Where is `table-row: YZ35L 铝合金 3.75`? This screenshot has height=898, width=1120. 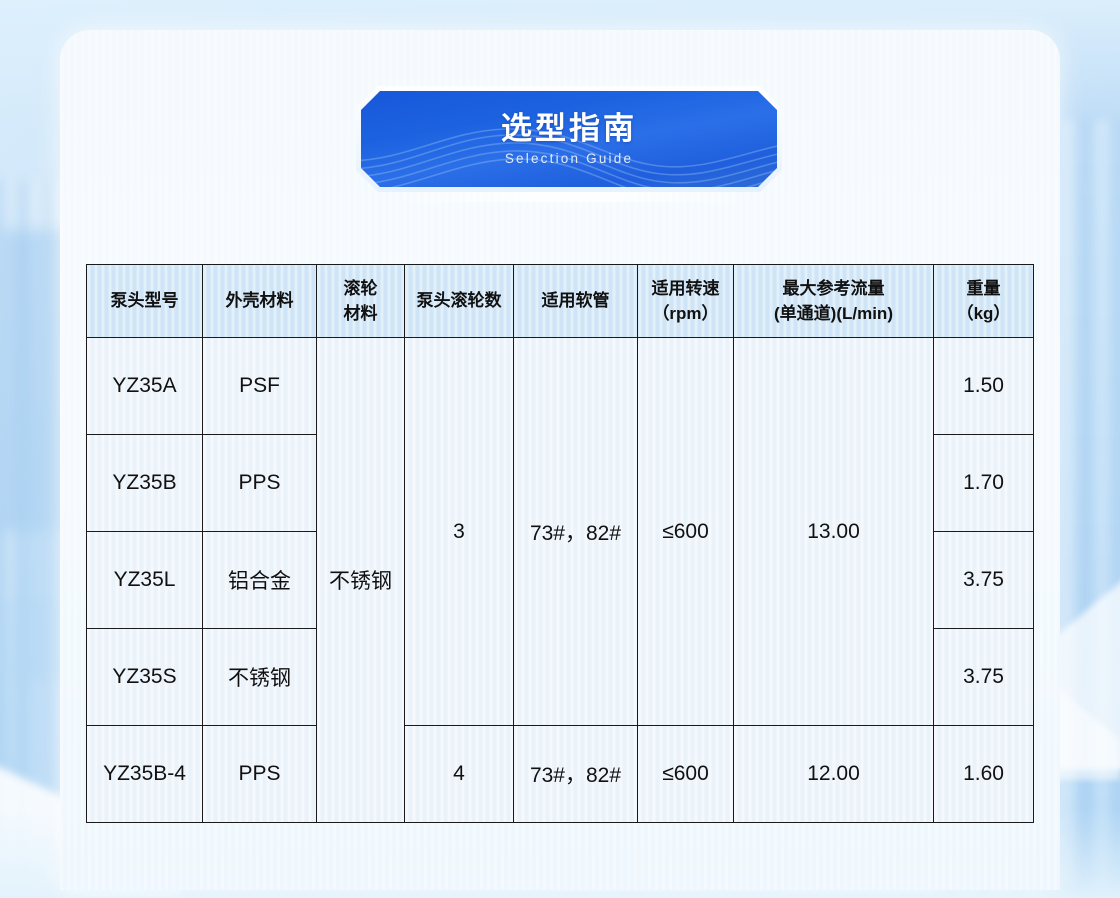
table-row: YZ35L 铝合金 3.75 is located at coordinates (560, 580).